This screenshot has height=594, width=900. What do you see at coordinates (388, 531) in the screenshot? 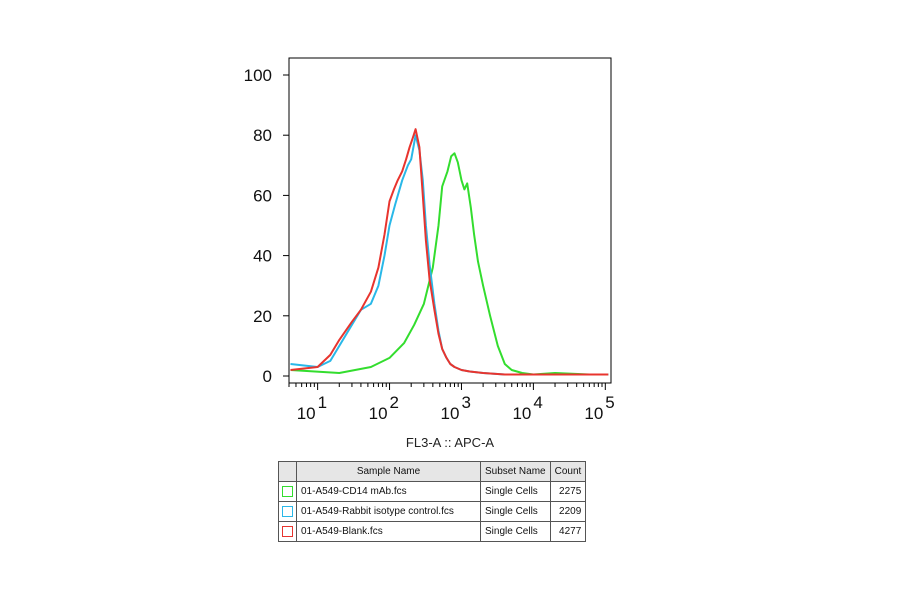
I see `legend-sample-name: 01-A549-Blank.fcs` at bounding box center [388, 531].